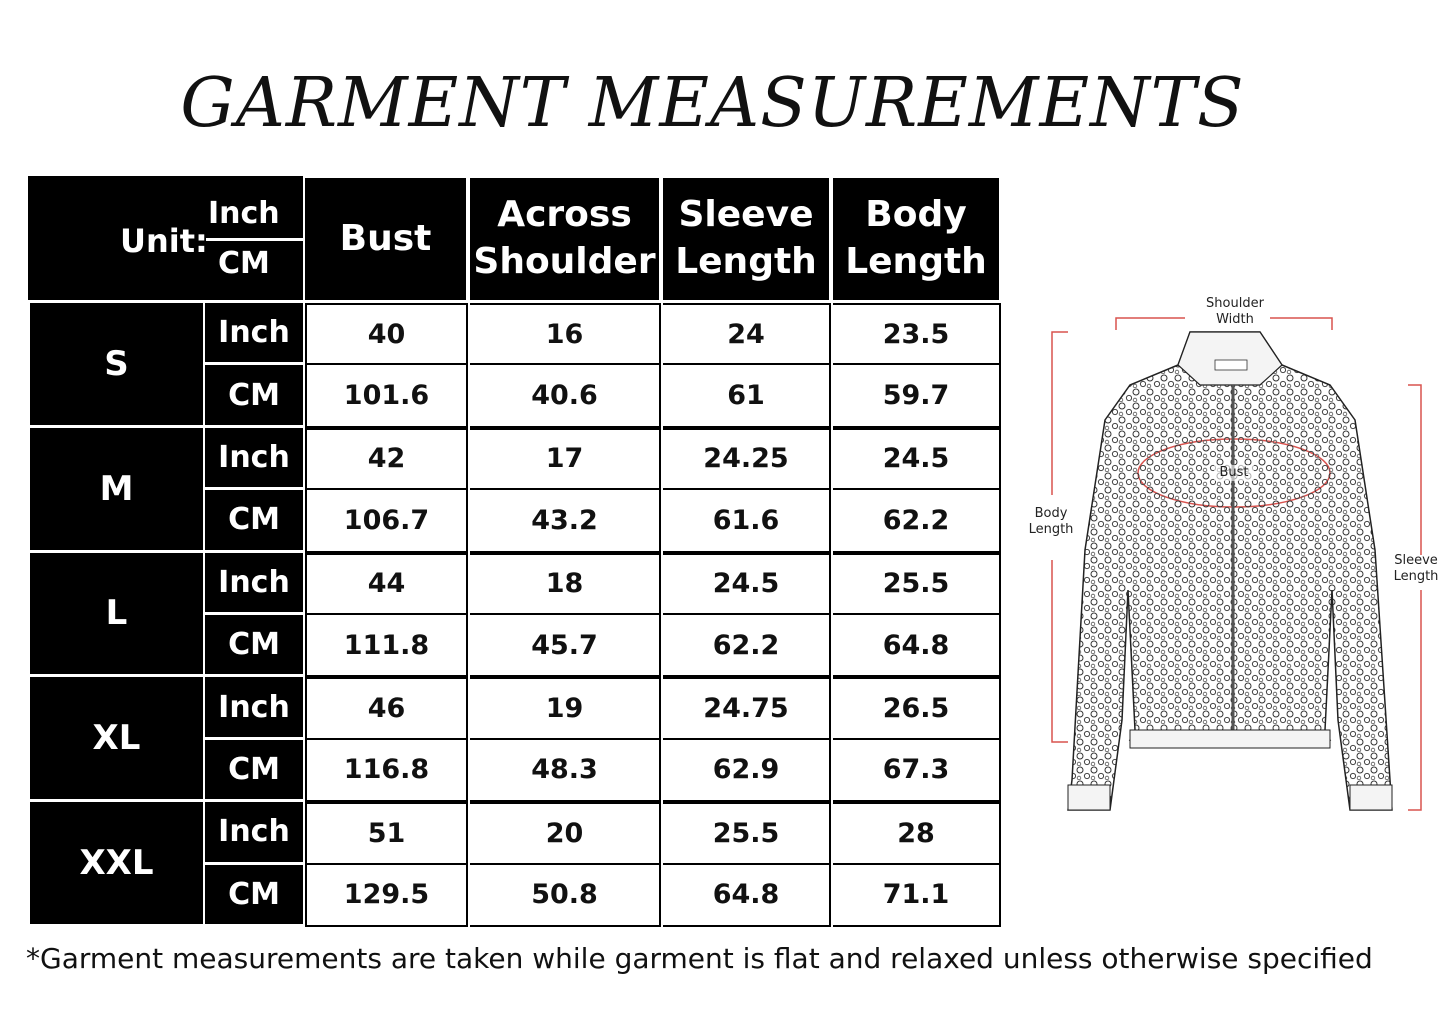 Image resolution: width=1445 pixels, height=1032 pixels. What do you see at coordinates (386, 583) in the screenshot?
I see `table-cell: 44` at bounding box center [386, 583].